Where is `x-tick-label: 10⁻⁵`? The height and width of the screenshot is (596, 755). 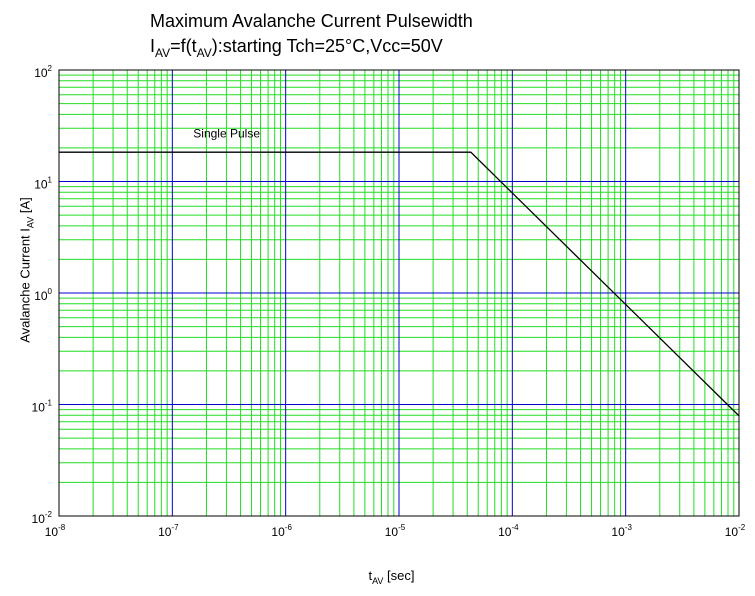
x-tick-label: 10⁻⁵ is located at coordinates (395, 531).